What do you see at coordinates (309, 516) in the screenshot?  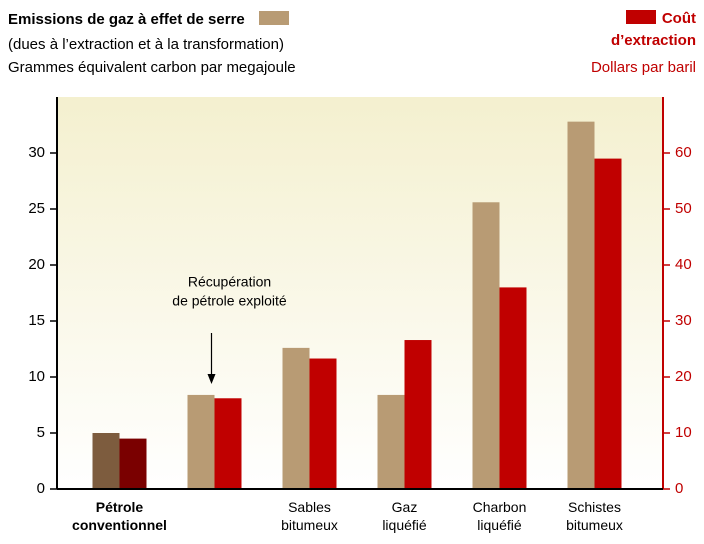 I see `x-tick-label: Sables bitumeux` at bounding box center [309, 516].